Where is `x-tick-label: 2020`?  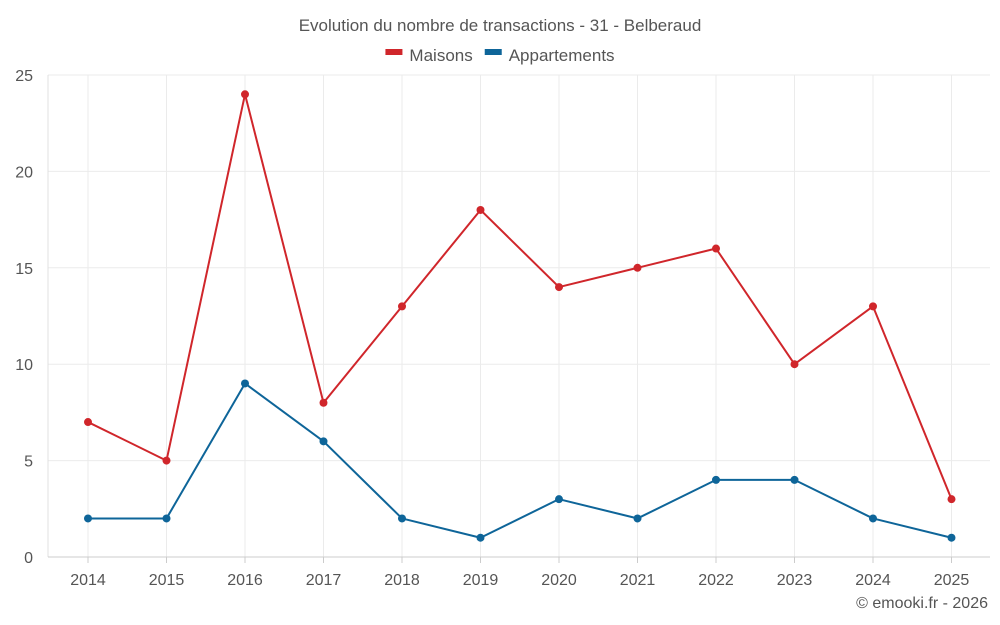 x-tick-label: 2020 is located at coordinates (559, 580).